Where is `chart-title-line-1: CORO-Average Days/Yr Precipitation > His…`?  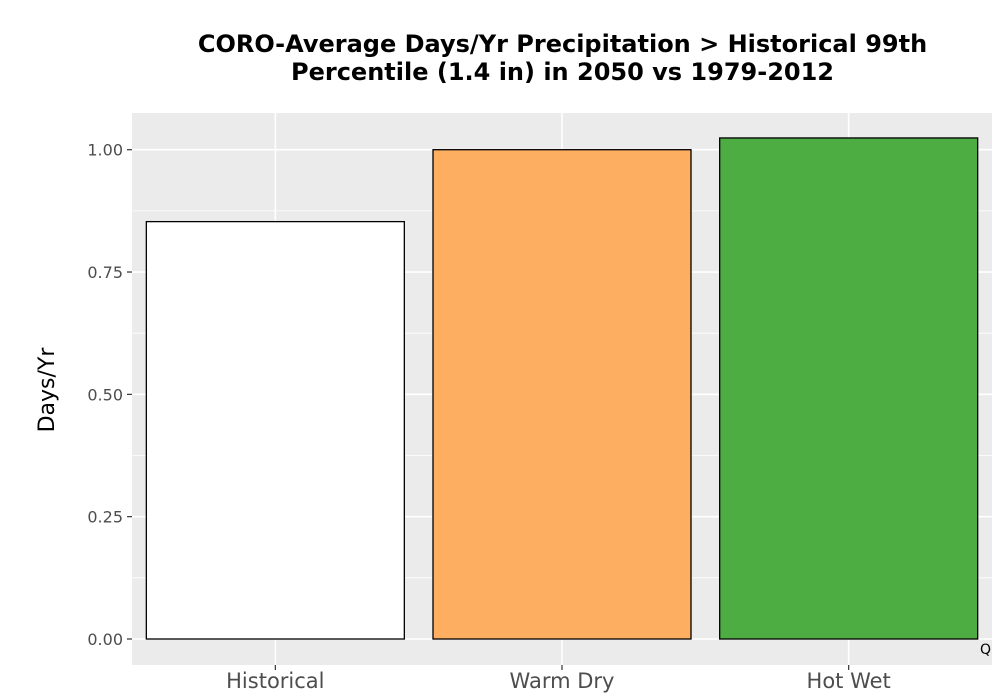 chart-title-line-1: CORO-Average Days/Yr Precipitation > His… is located at coordinates (562, 44).